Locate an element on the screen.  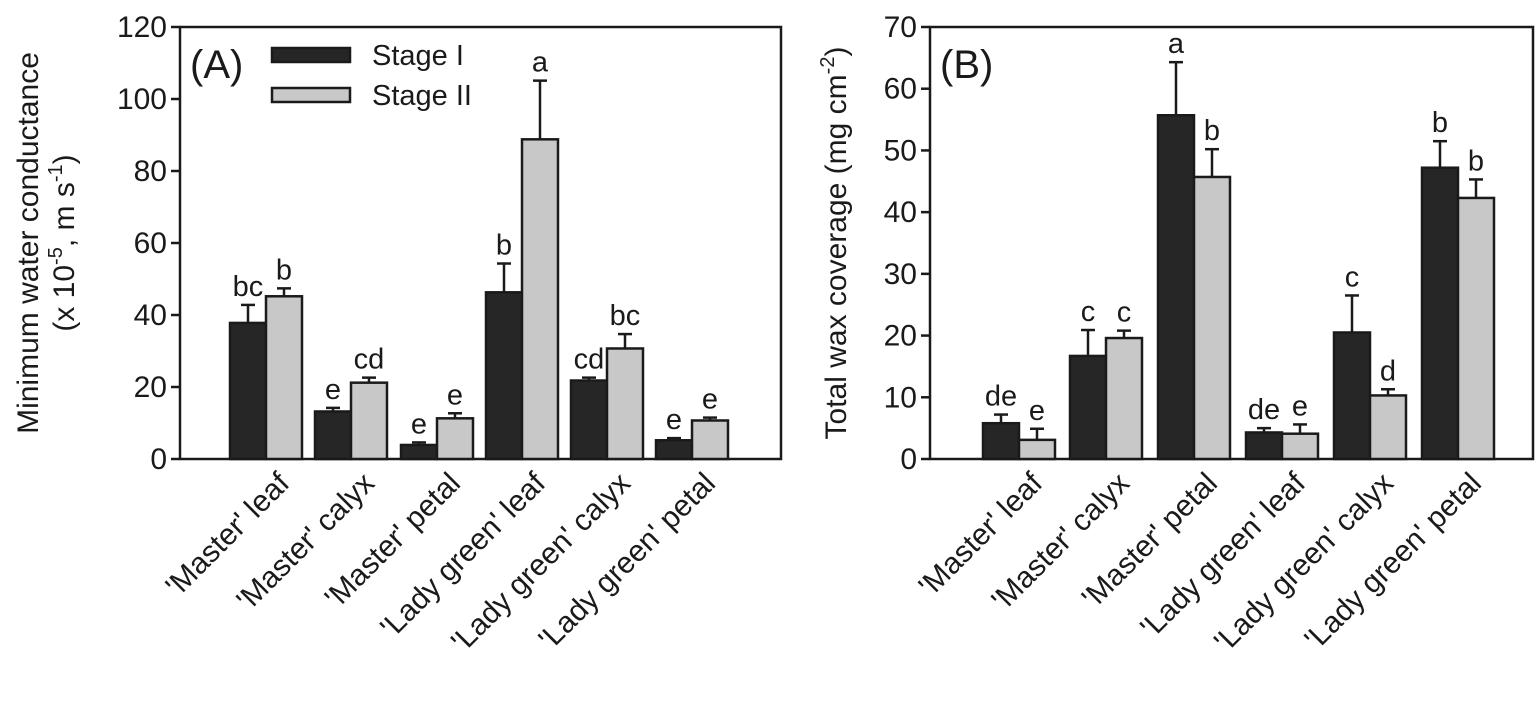
y-axis-title-part: ) is located at coordinates (836, 52).